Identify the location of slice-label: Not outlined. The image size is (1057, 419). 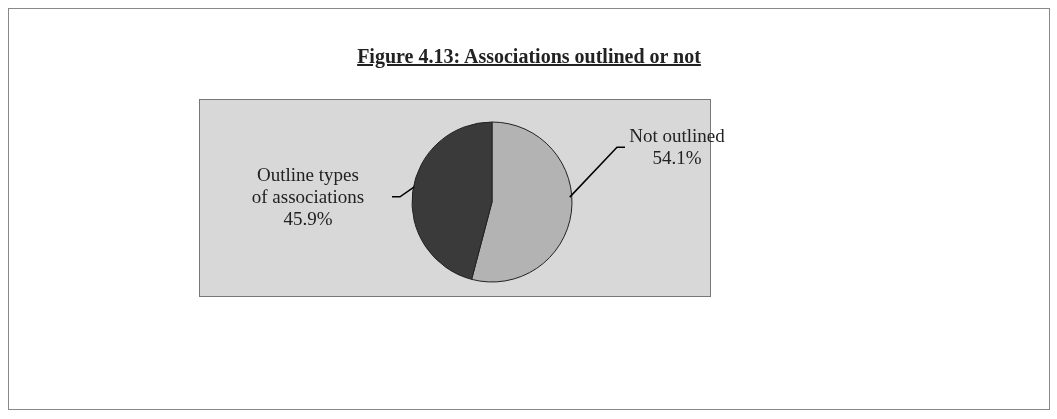
(677, 136).